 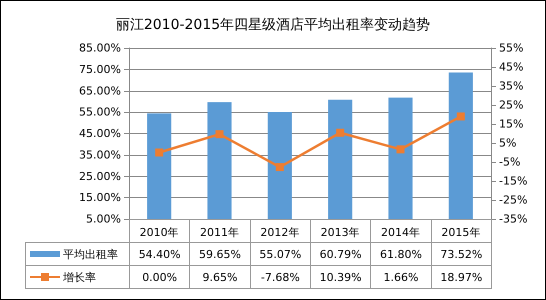 What do you see at coordinates (100, 91) in the screenshot?
I see `y-tick-label: 65.00%` at bounding box center [100, 91].